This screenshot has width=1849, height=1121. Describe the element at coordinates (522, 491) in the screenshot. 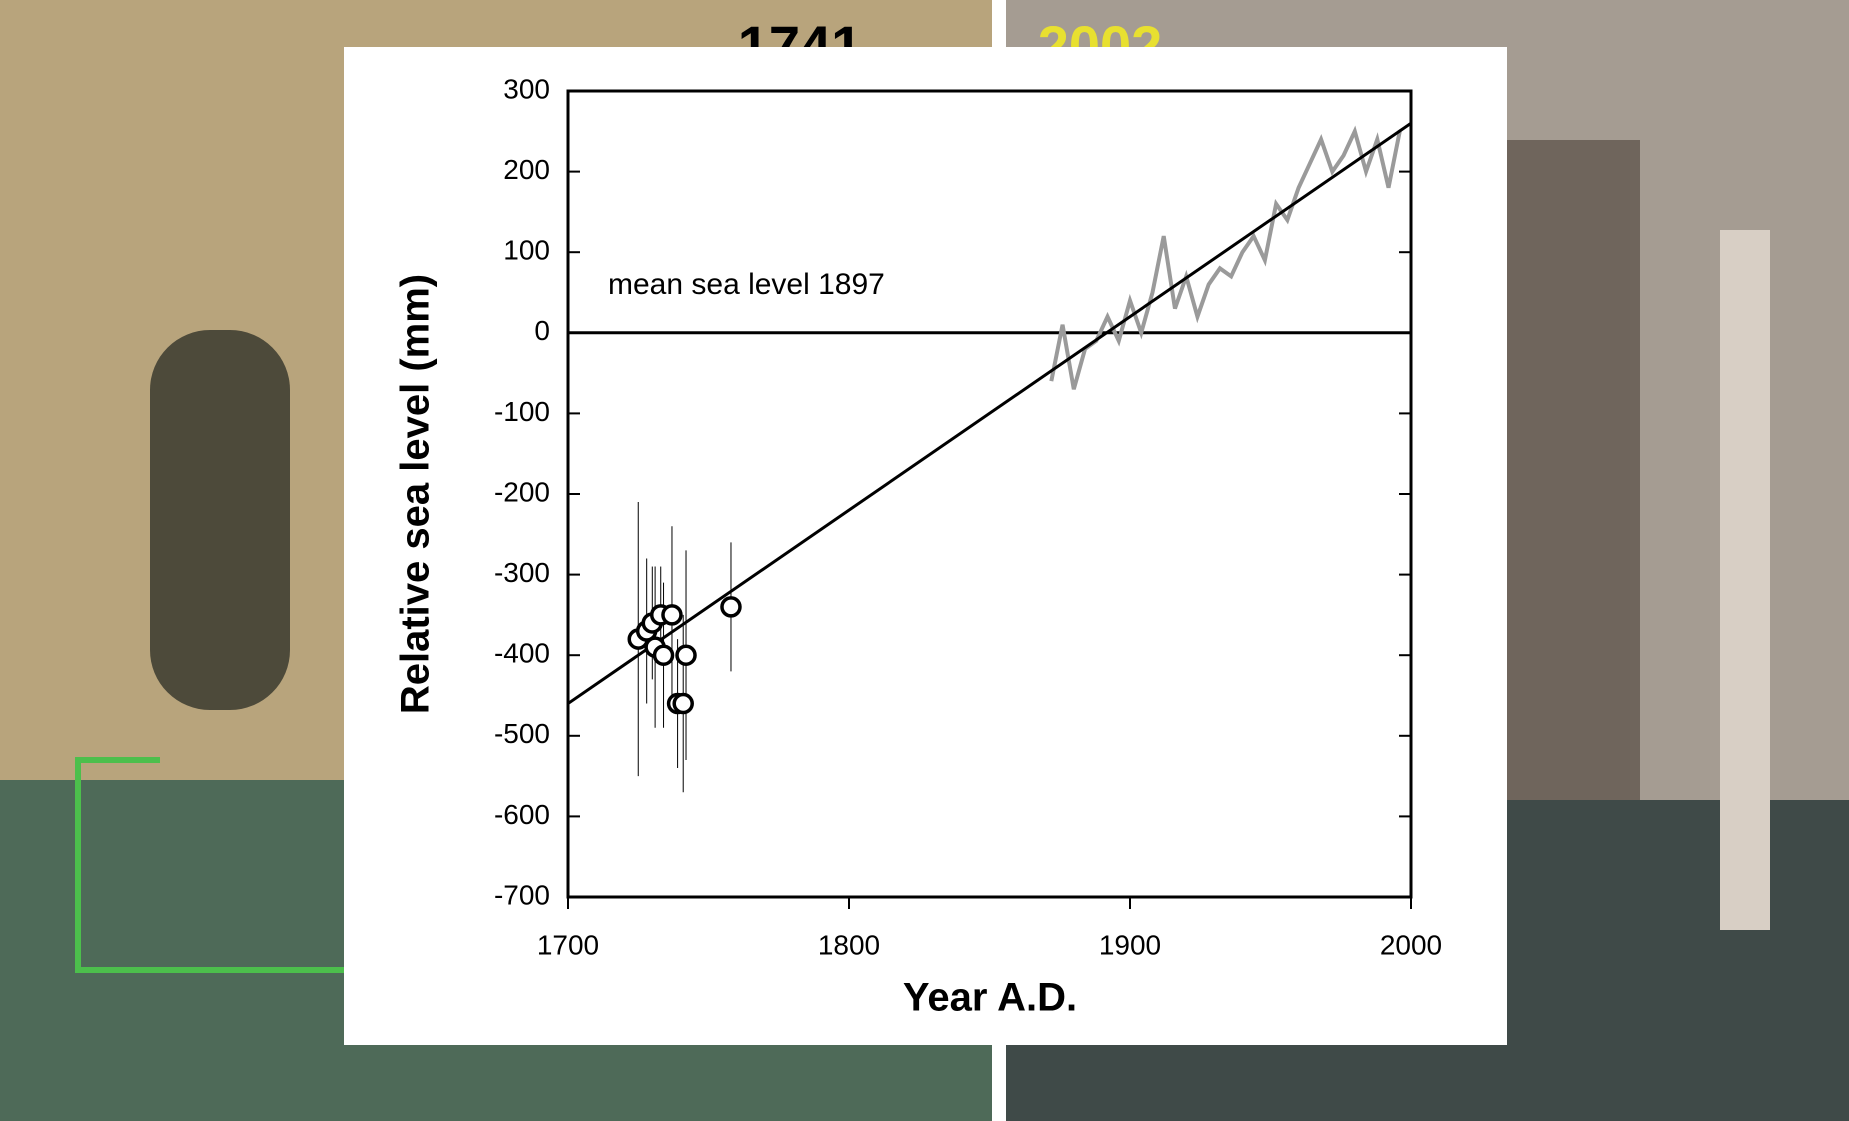

I see `y-tick-label: -200` at that location.